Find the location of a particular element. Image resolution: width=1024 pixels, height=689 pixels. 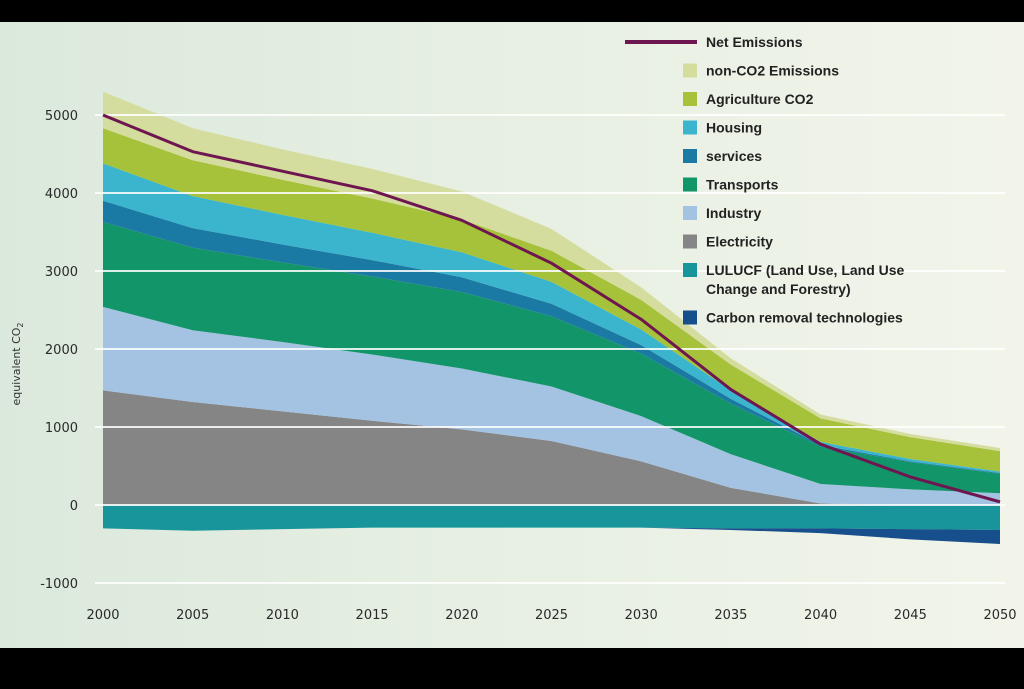

legend-label: Electricity is located at coordinates (739, 242).